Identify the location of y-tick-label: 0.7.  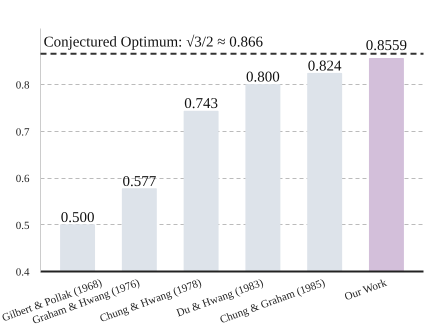
(23, 132).